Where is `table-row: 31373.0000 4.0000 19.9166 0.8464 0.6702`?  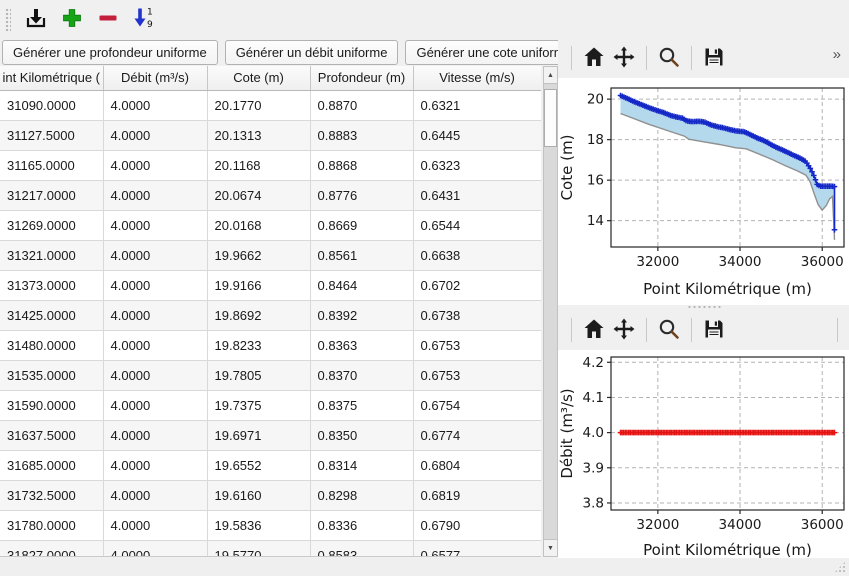 table-row: 31373.0000 4.0000 19.9166 0.8464 0.6702 is located at coordinates (270, 285).